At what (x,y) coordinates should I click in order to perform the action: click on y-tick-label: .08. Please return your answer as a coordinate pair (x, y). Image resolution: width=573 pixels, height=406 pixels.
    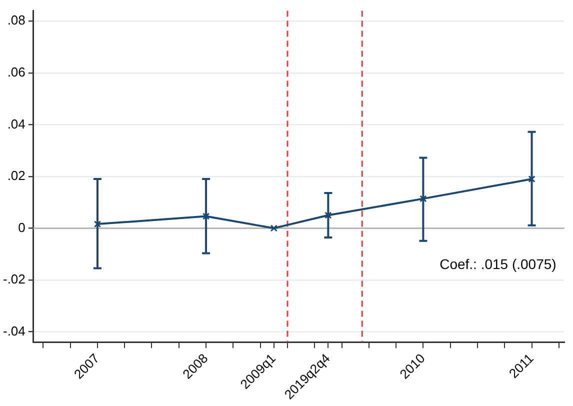
    Looking at the image, I should click on (16, 20).